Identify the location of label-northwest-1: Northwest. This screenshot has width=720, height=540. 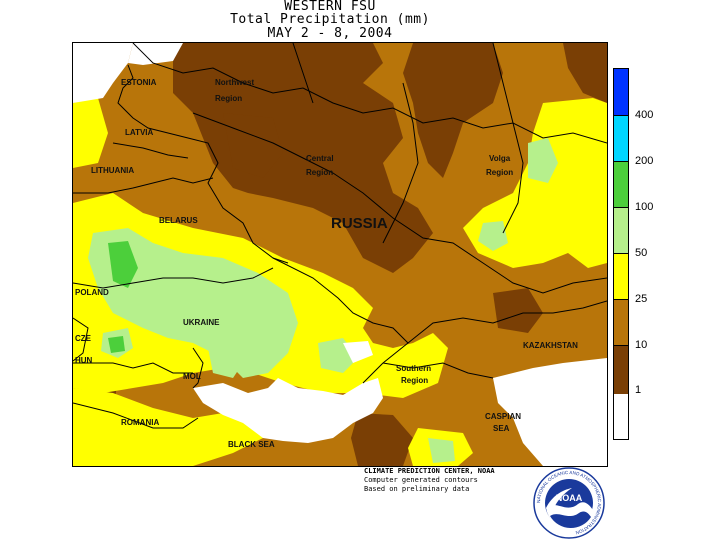
(234, 82).